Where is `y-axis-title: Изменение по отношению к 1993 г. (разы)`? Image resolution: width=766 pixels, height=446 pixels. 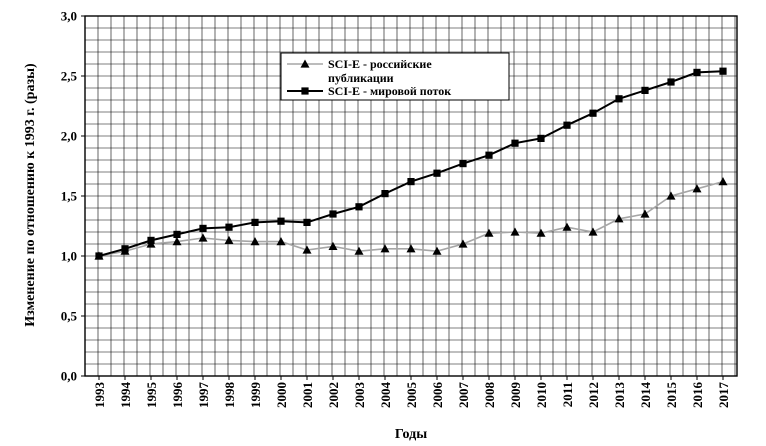 y-axis-title: Изменение по отношению к 1993 г. (разы) is located at coordinates (30, 195).